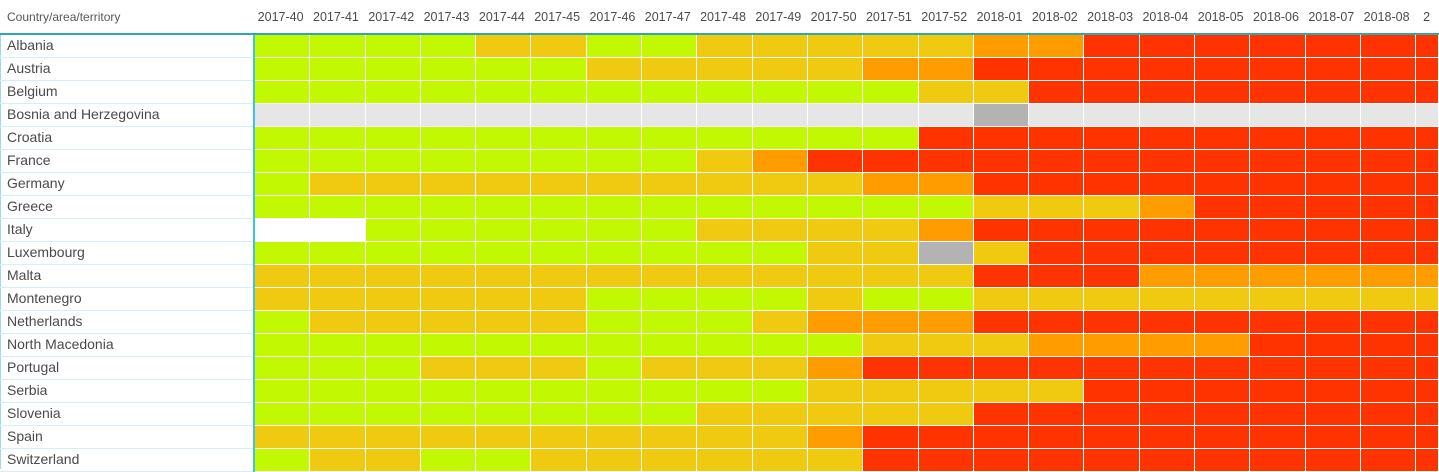  What do you see at coordinates (833, 16) in the screenshot?
I see `column-header-2017-50: 2017-50` at bounding box center [833, 16].